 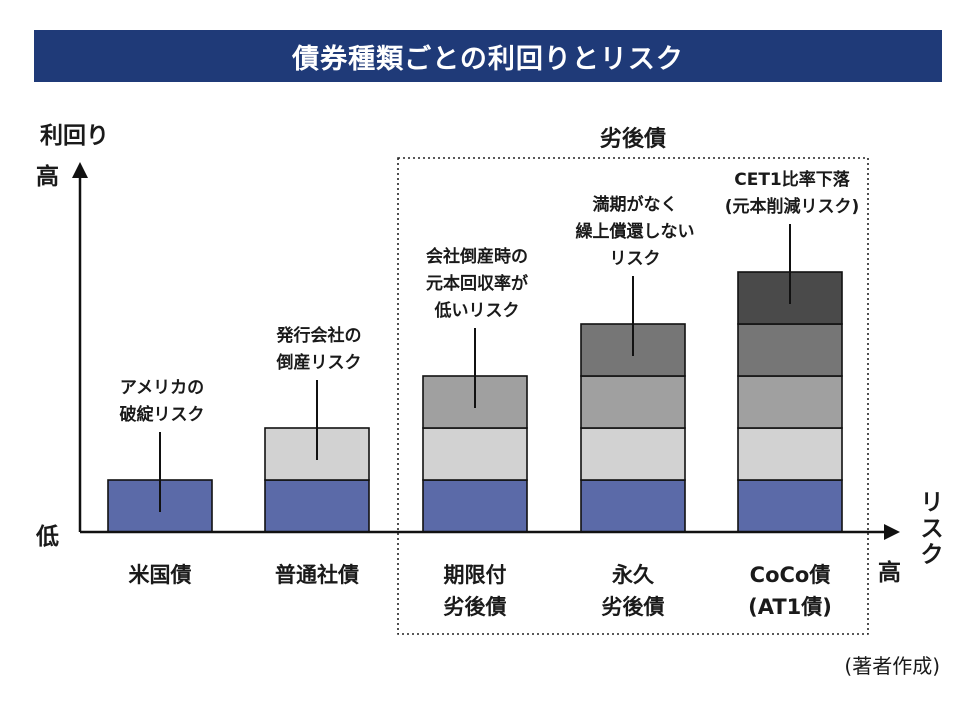 I want to click on x-axis-title: リスク, so click(x=932, y=529).